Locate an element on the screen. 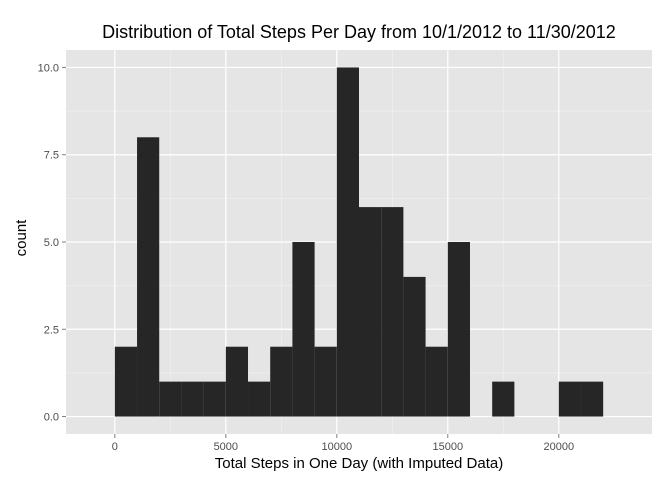 This screenshot has height=480, width=672. x-tick-label: 20000 is located at coordinates (558, 447).